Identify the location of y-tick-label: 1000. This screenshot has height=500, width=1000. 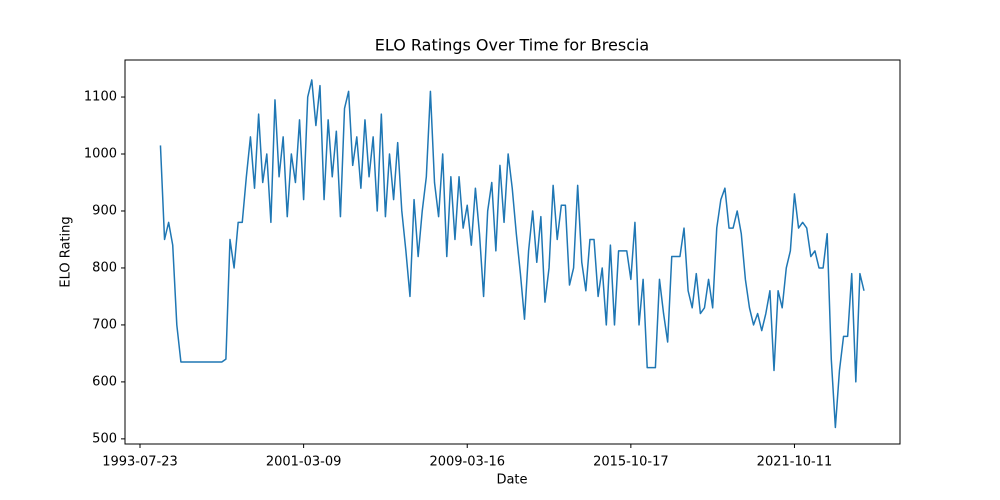
(100, 154).